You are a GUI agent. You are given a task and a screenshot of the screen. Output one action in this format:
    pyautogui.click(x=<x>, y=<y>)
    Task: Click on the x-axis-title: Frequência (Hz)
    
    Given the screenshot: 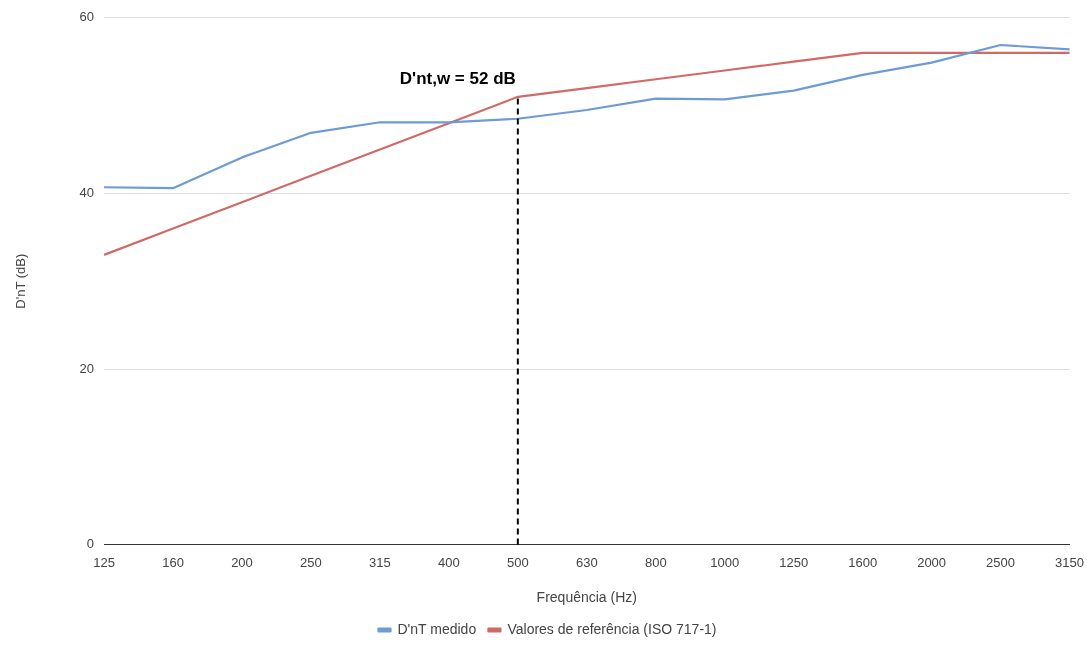 What is the action you would take?
    pyautogui.click(x=586, y=597)
    